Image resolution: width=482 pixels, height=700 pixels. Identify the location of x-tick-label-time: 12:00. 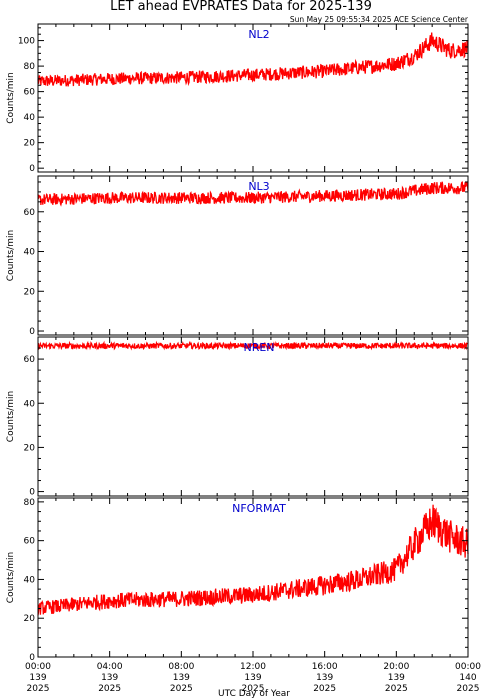
(253, 667).